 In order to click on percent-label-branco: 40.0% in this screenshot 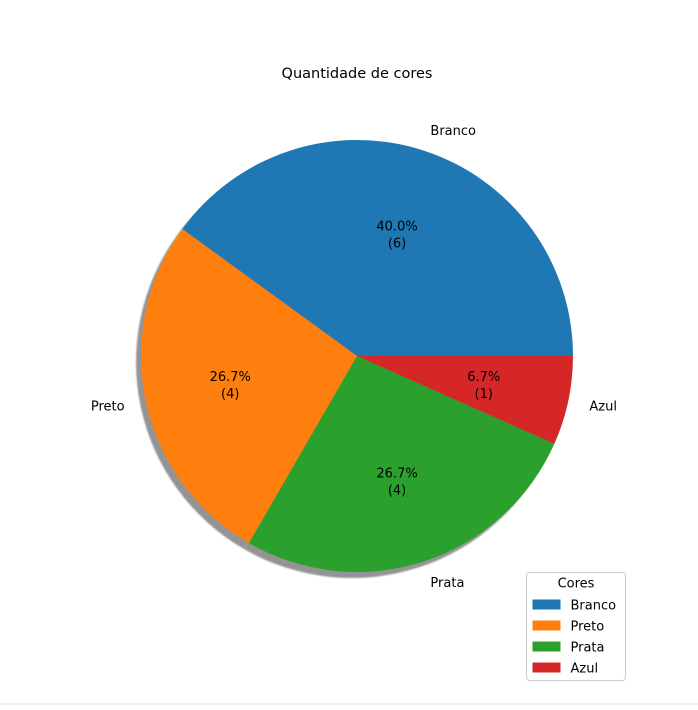, I will do `click(396, 227)`.